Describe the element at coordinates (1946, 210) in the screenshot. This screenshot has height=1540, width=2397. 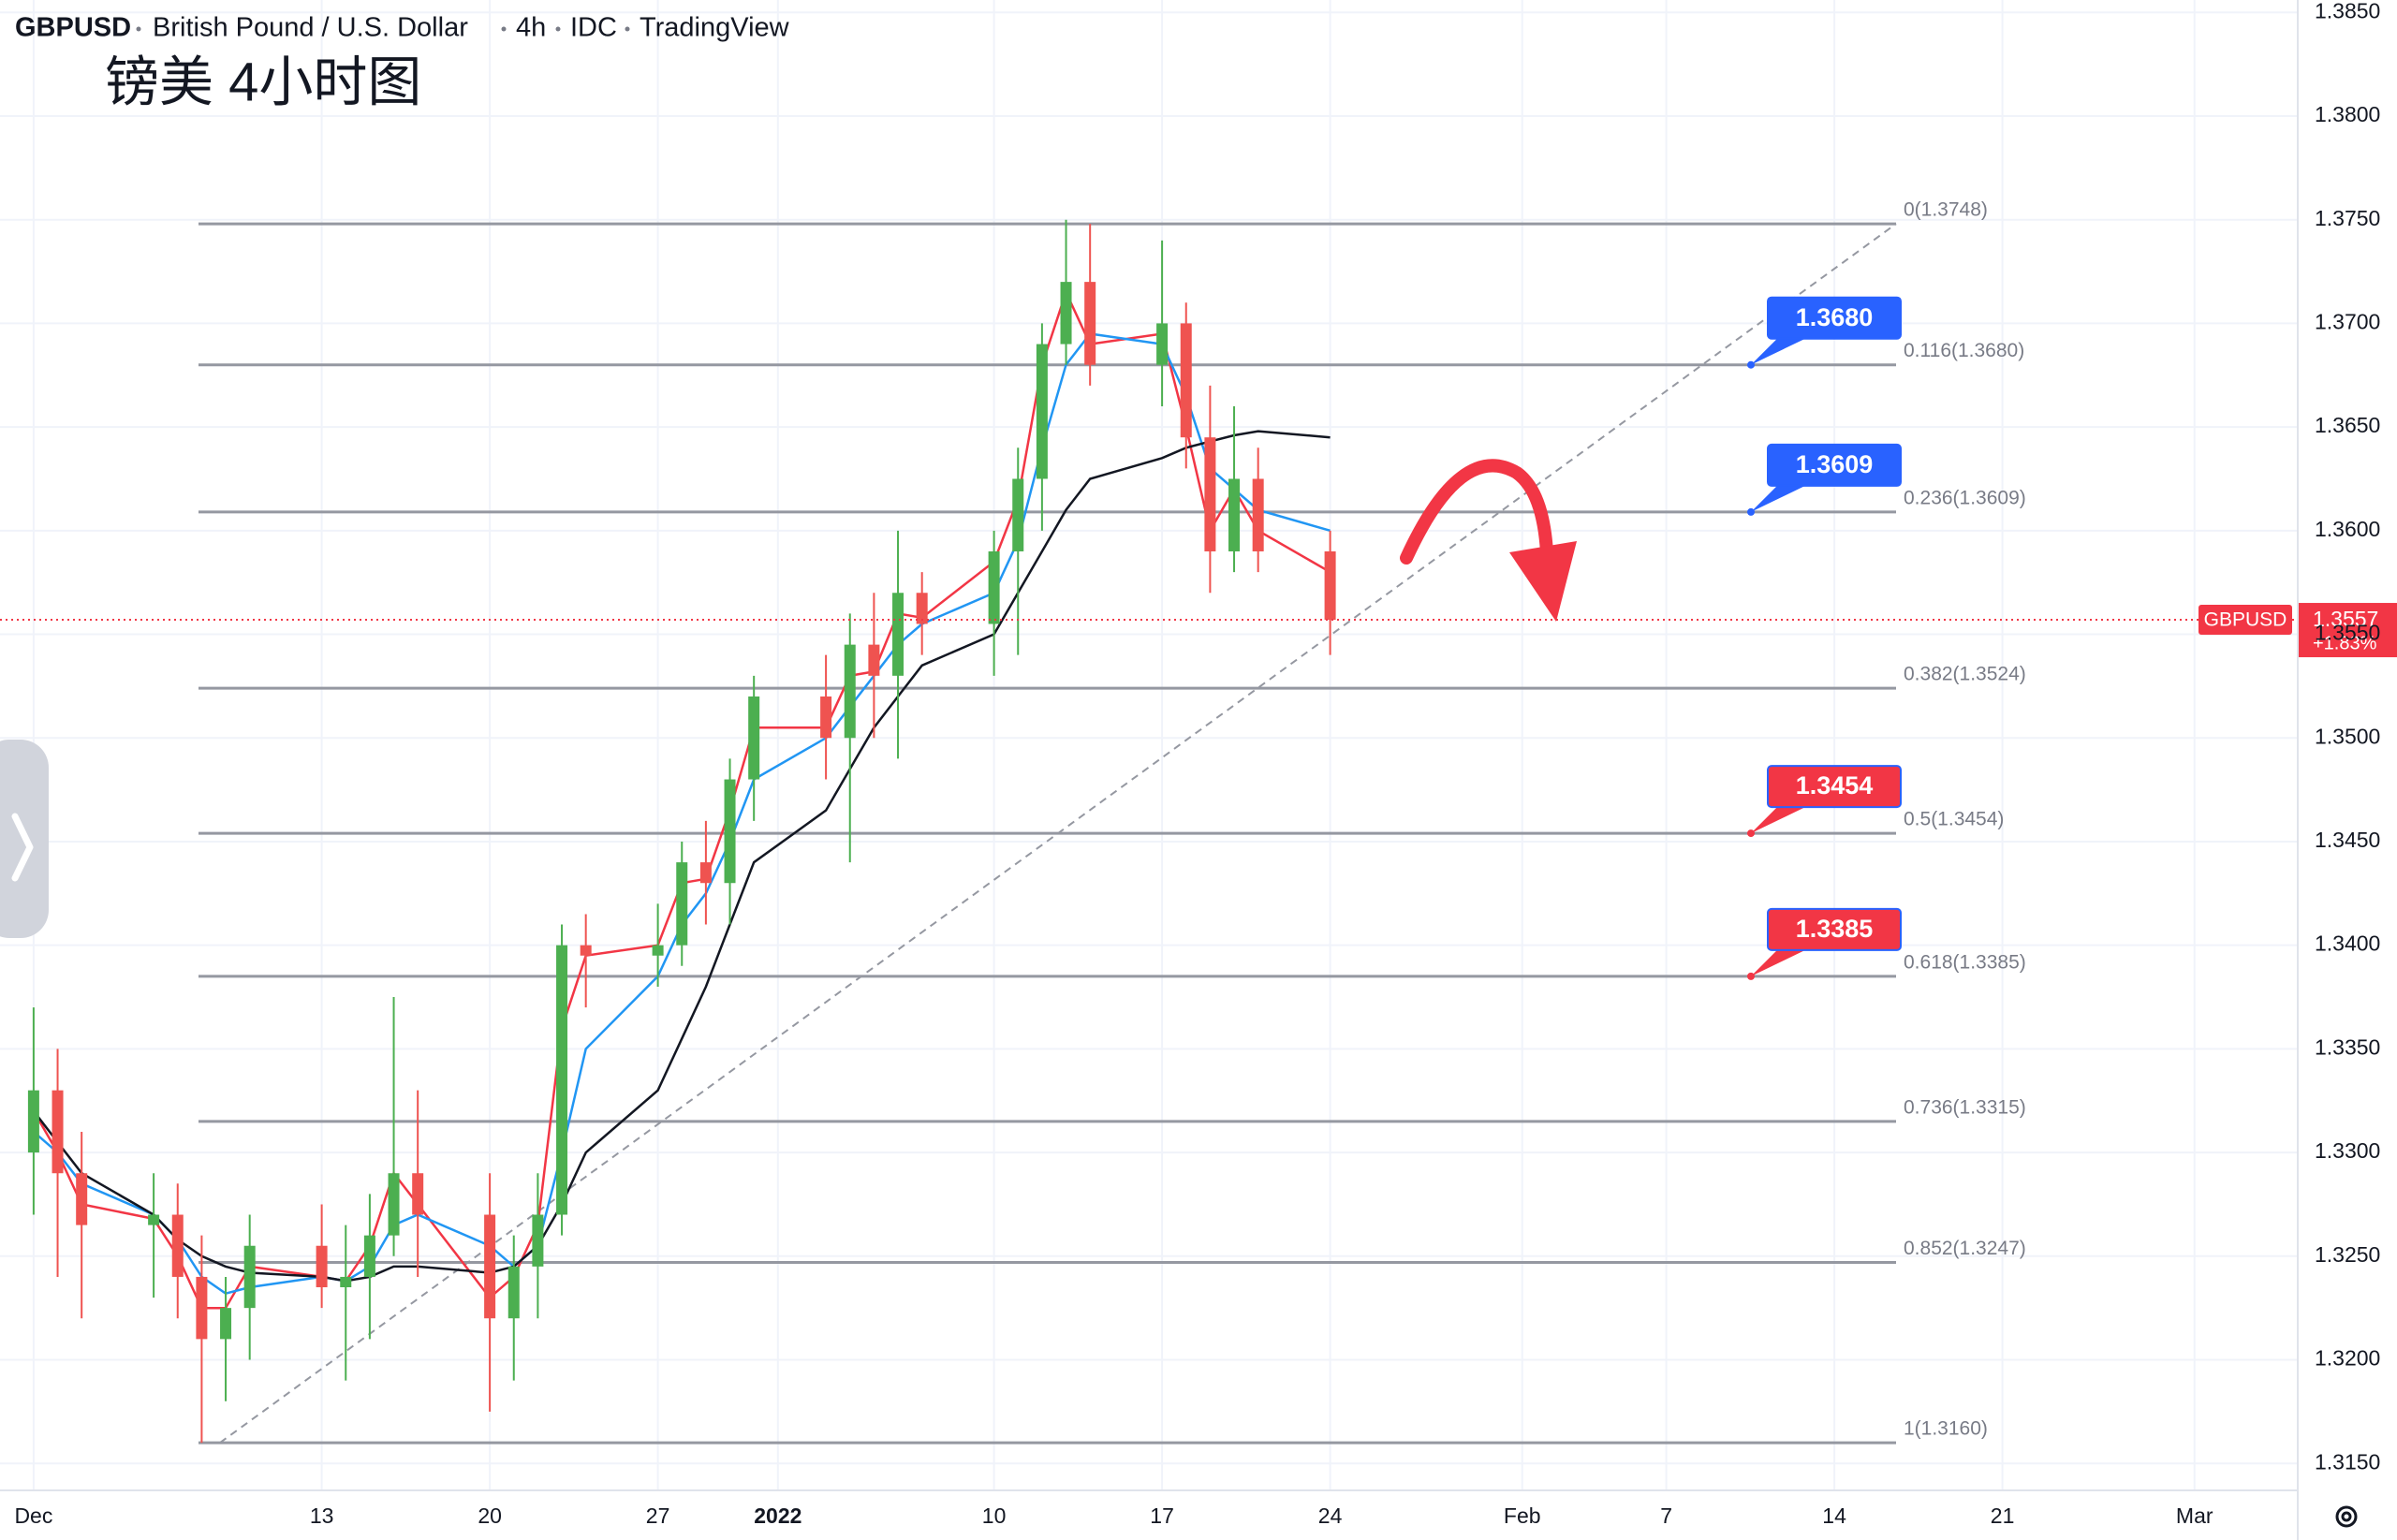
I see `fib-label: 0(1.3748)` at that location.